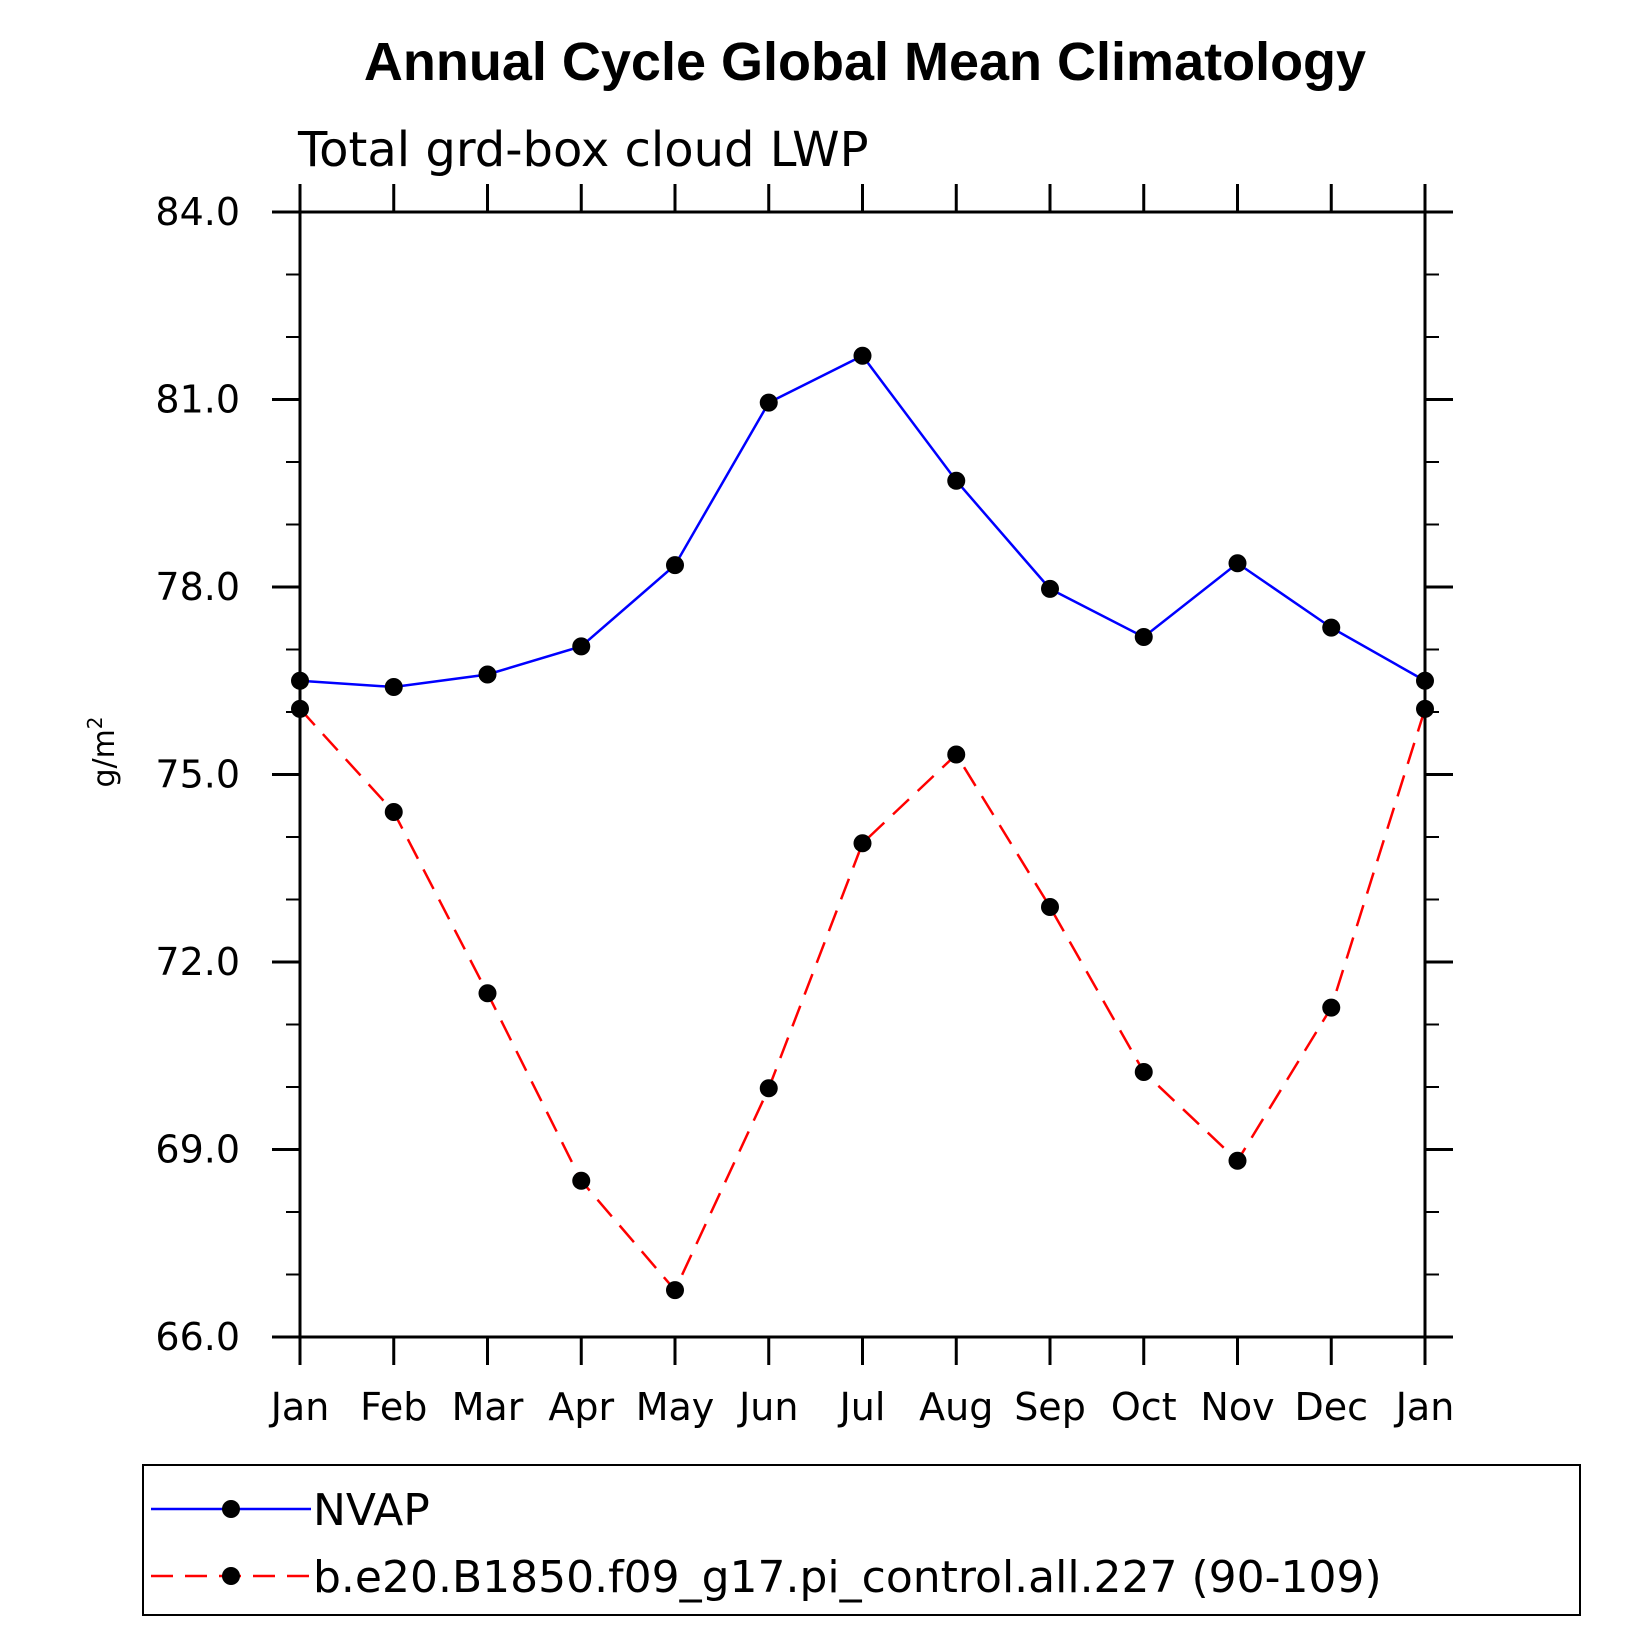 This screenshot has width=1647, height=1647. I want to click on y-tick-label: 75.0, so click(197, 775).